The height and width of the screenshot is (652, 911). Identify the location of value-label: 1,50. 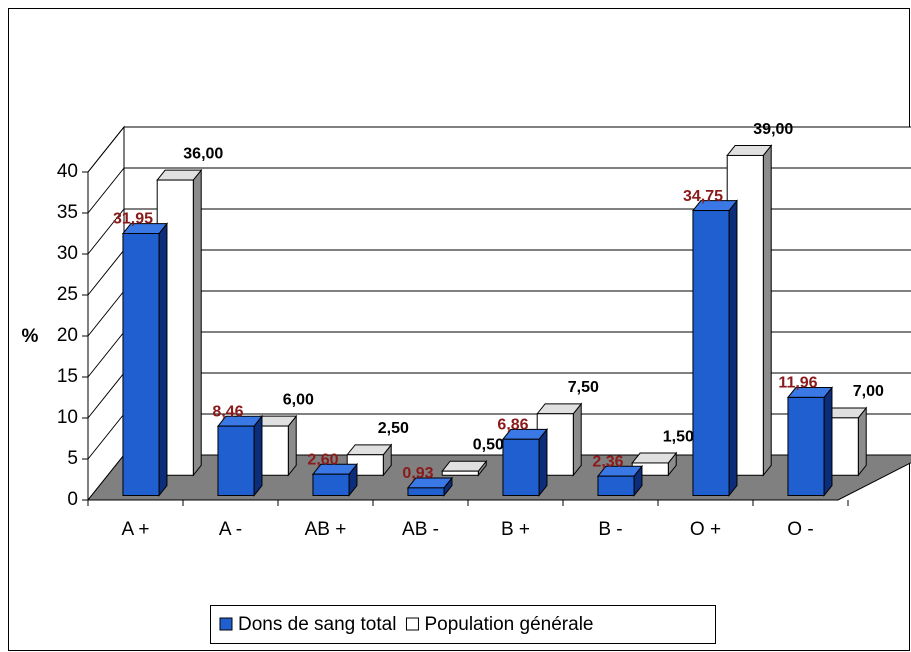
(678, 436).